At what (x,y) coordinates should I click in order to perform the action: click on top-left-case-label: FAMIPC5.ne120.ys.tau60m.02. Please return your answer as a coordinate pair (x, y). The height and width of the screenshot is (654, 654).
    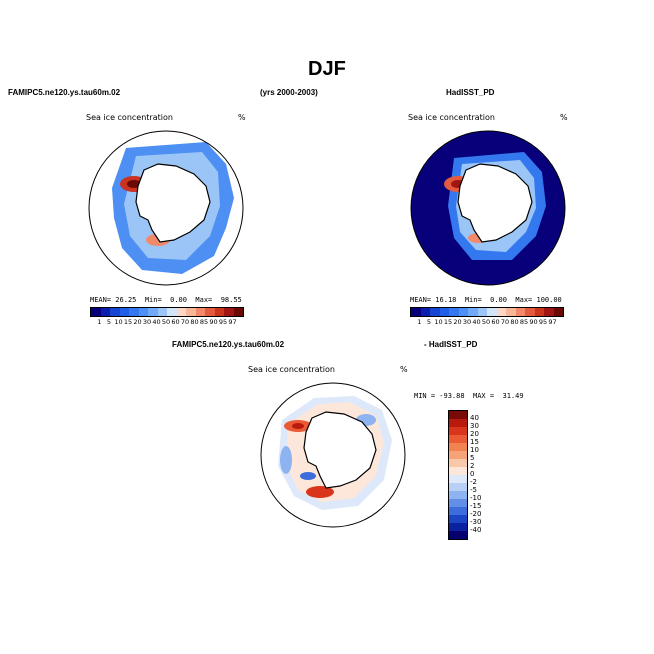
    Looking at the image, I should click on (64, 92).